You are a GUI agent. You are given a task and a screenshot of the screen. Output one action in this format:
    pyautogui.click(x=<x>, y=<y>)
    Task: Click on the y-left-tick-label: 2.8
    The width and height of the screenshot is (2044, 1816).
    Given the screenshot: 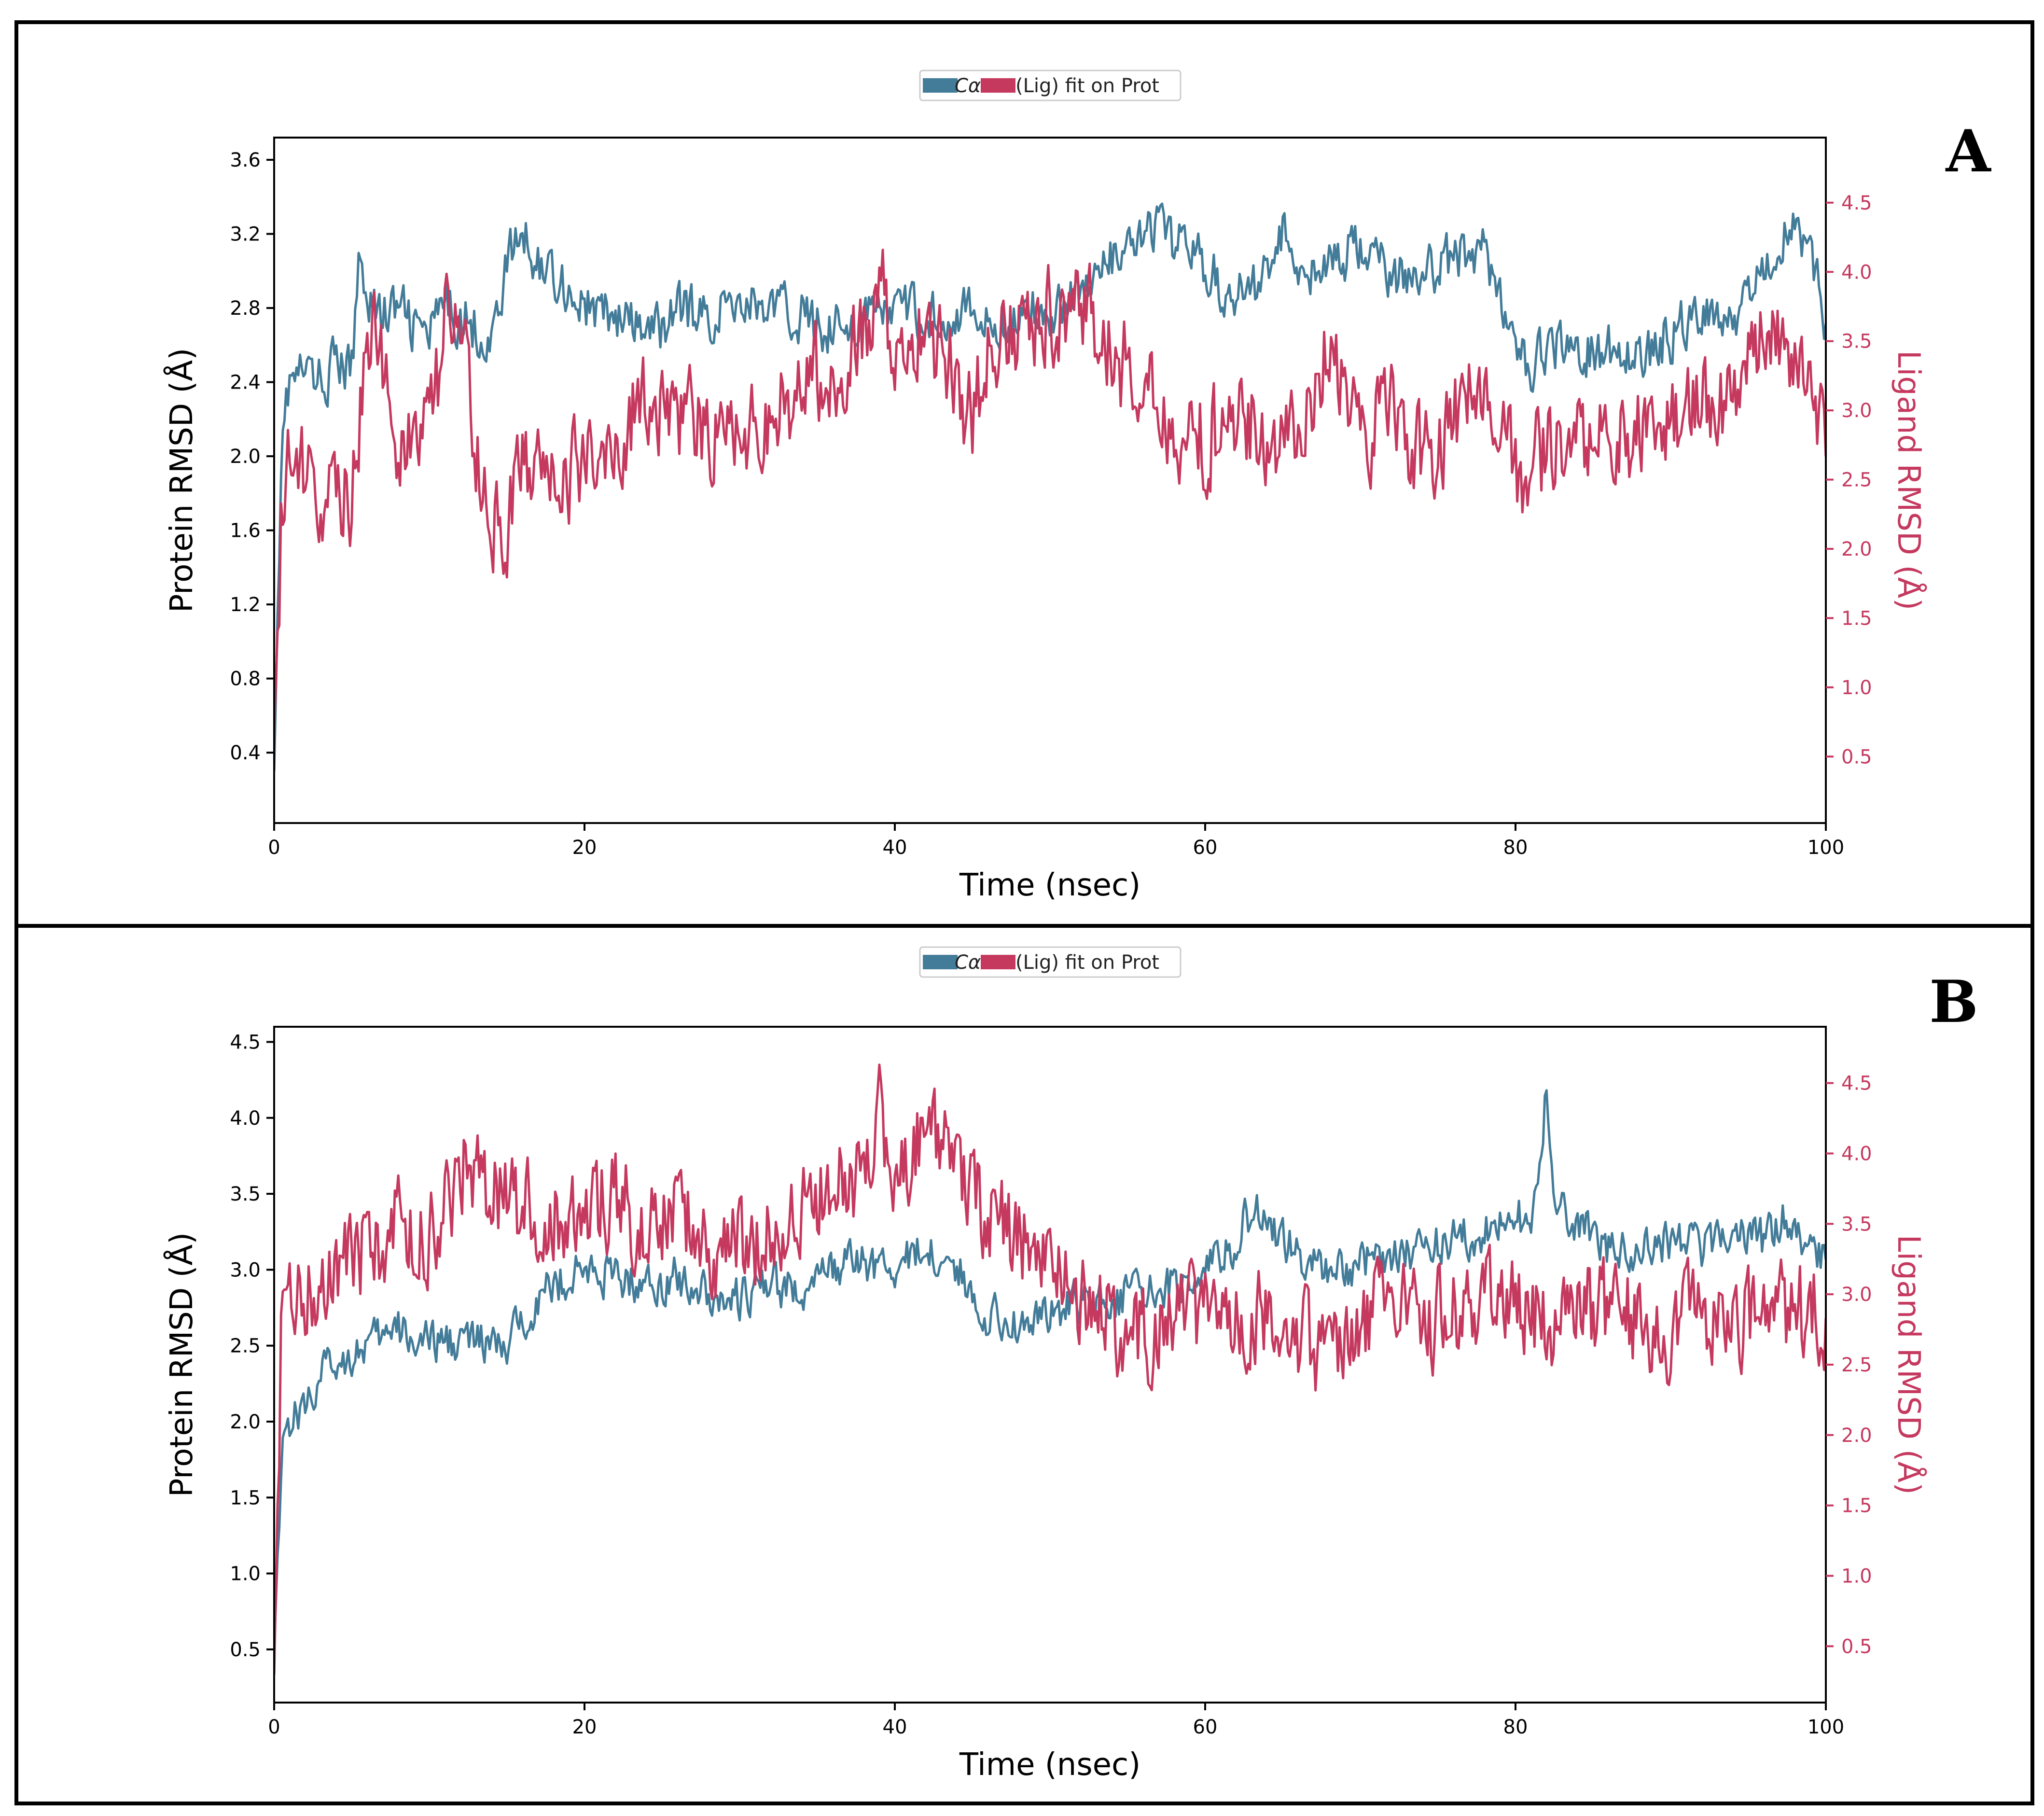 What is the action you would take?
    pyautogui.click(x=246, y=308)
    